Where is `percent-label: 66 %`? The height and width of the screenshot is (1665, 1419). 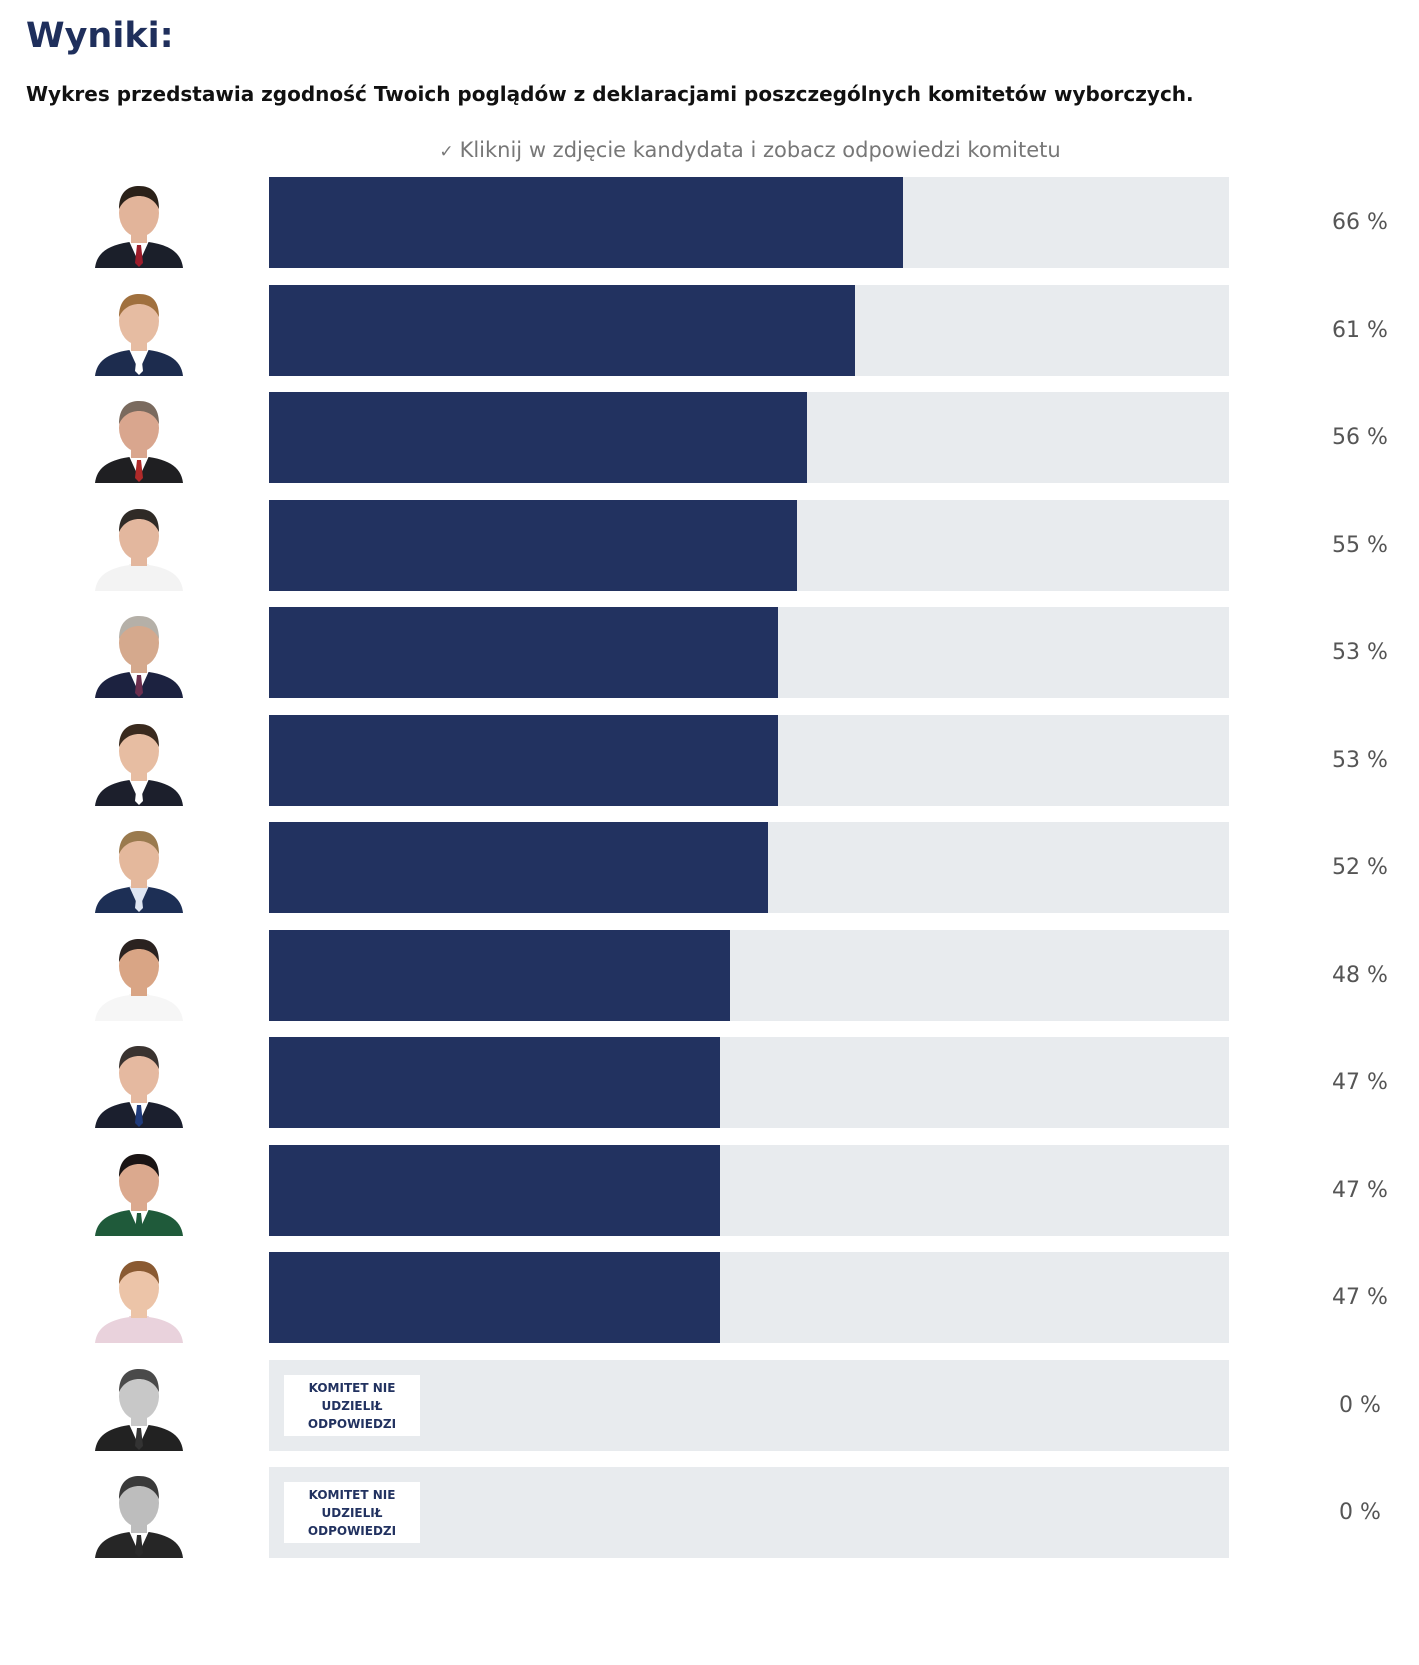
percent-label: 66 % is located at coordinates (1360, 222).